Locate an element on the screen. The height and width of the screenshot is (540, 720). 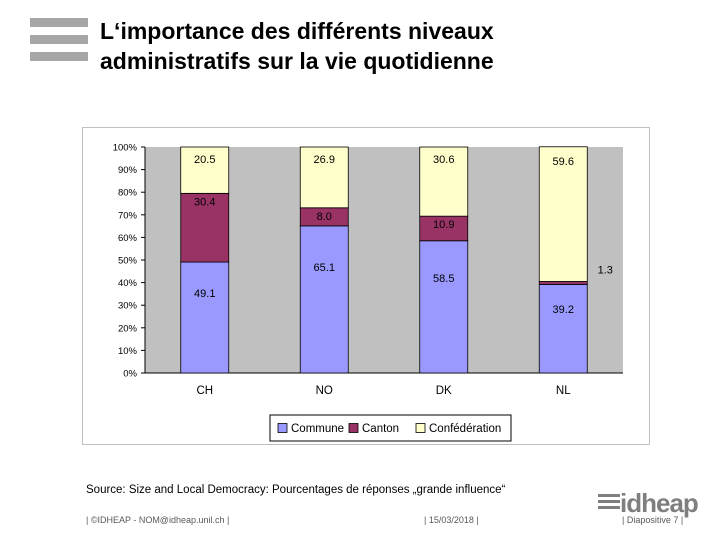
idheap-logo: idheap is located at coordinates (648, 504).